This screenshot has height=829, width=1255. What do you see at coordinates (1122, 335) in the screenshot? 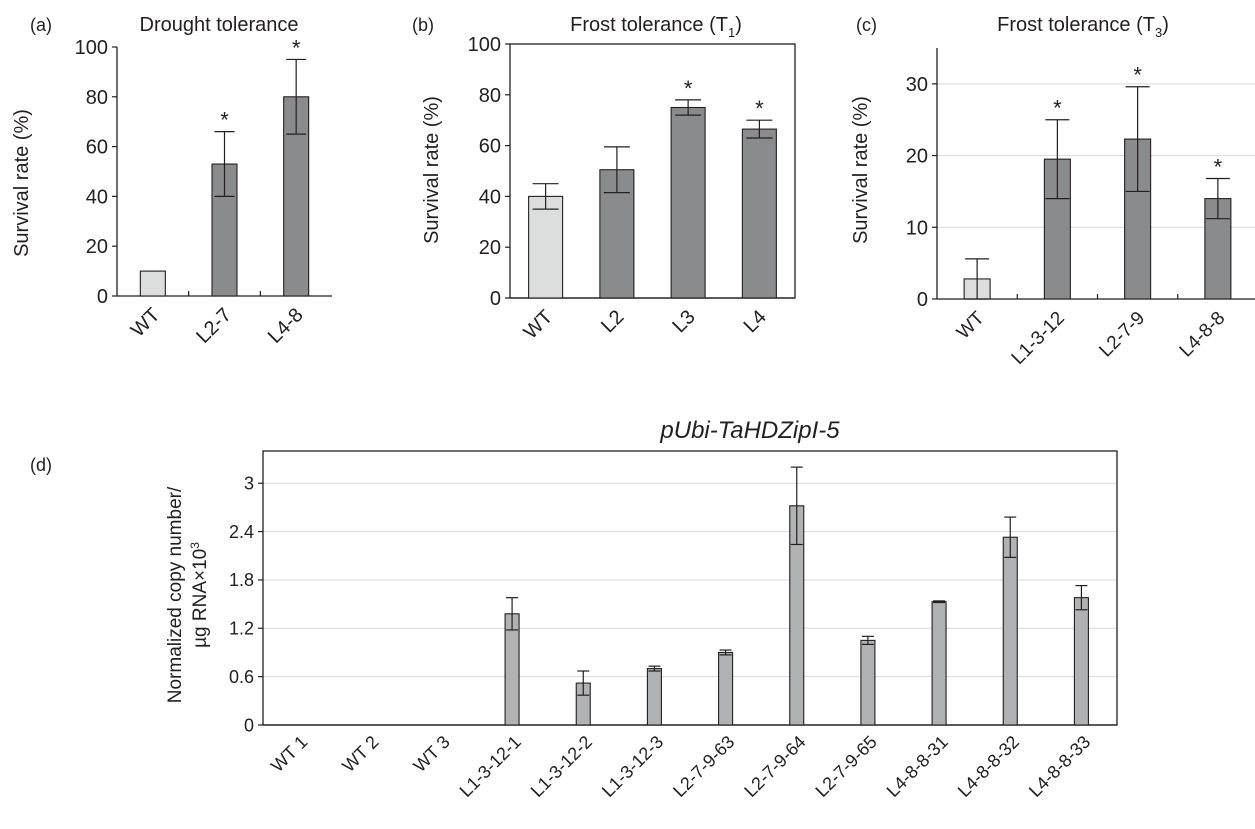
I see `x-category-label: L2-7-9` at bounding box center [1122, 335].